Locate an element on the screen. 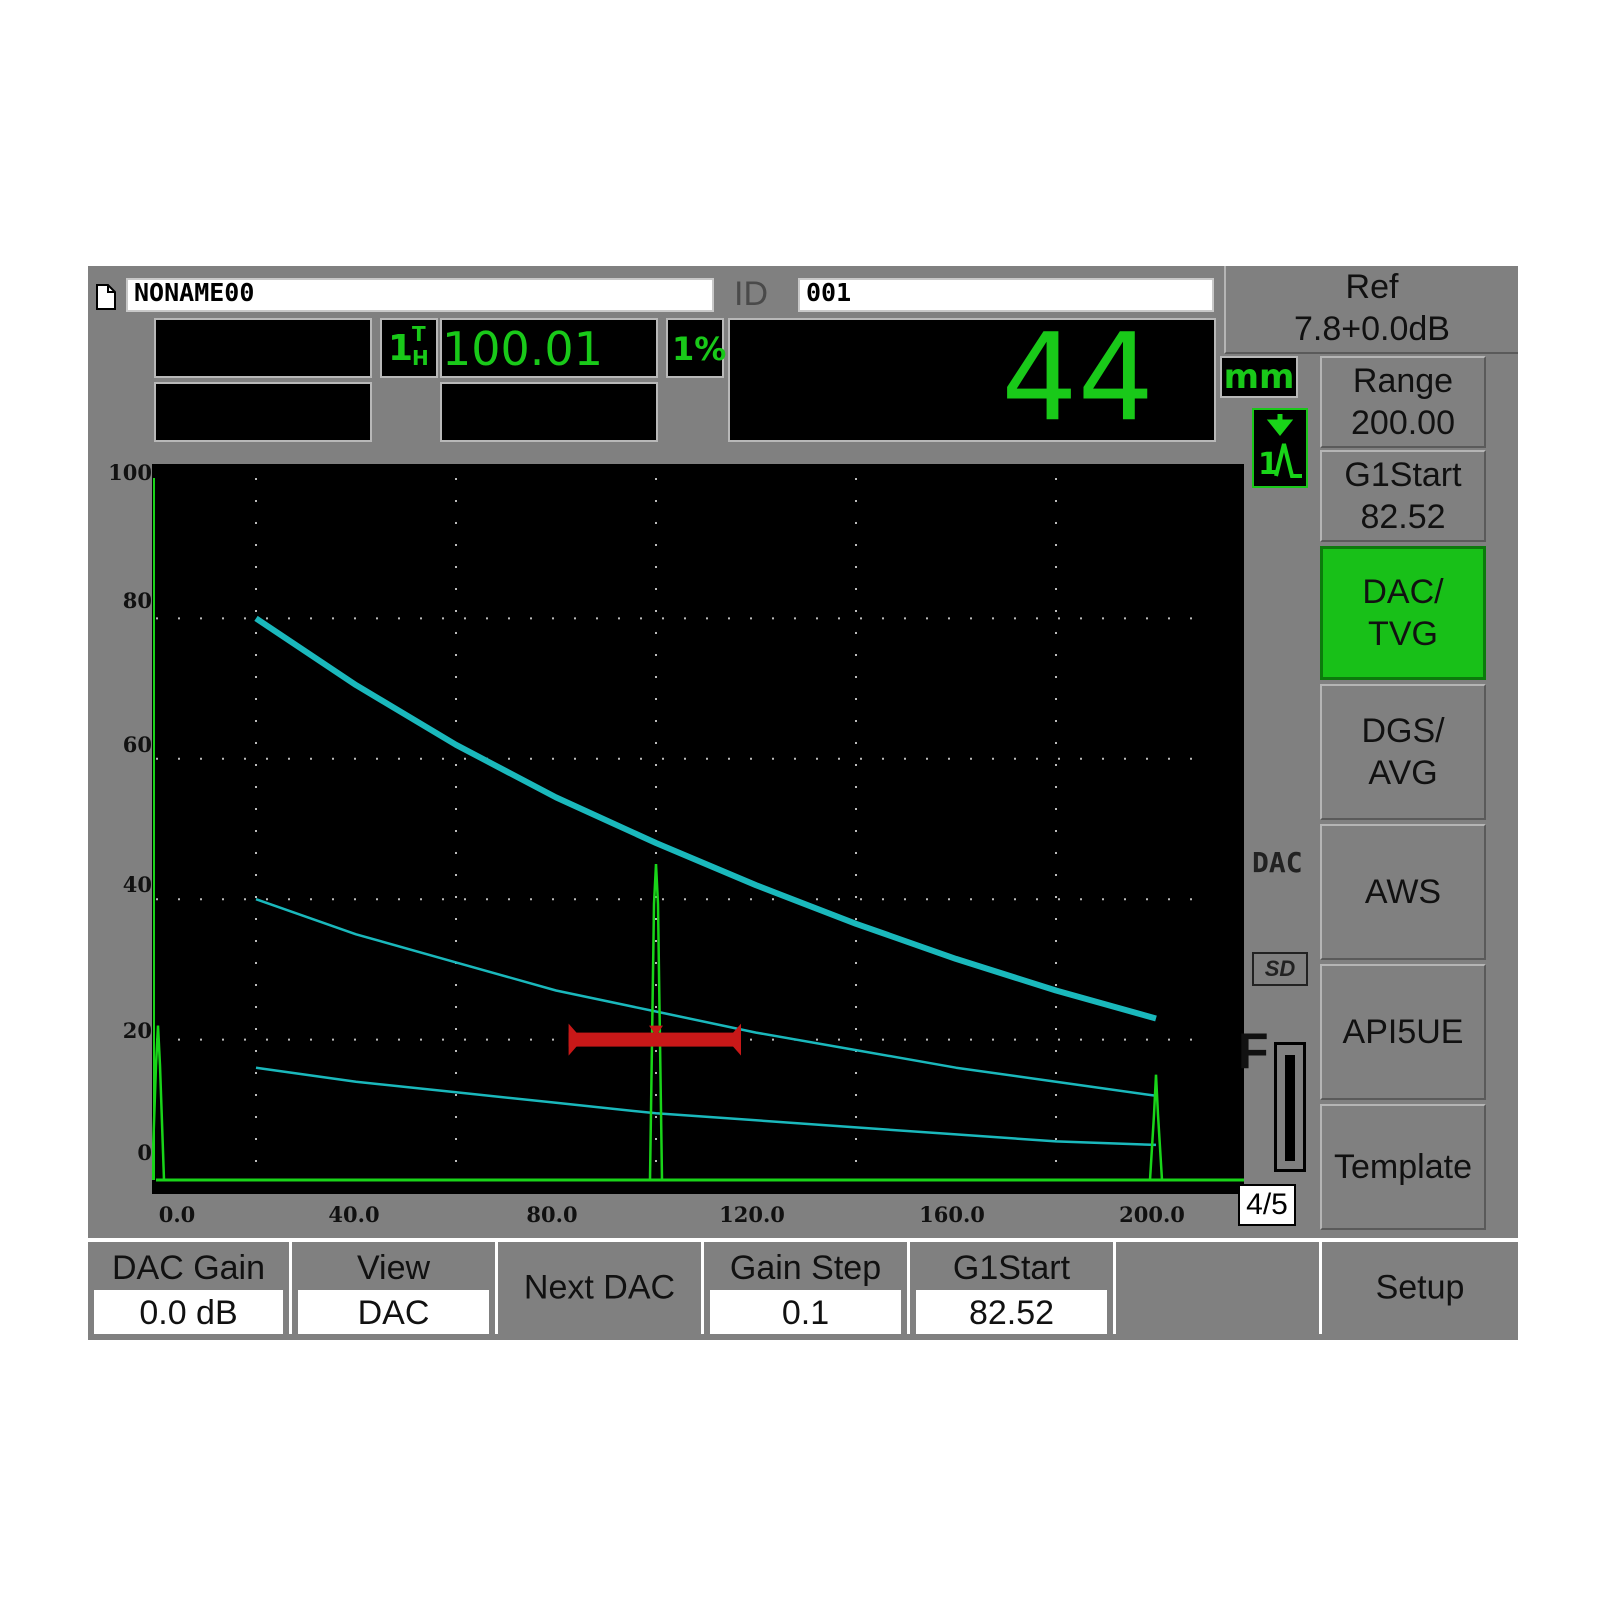  gain-step-label: Gain Step is located at coordinates (805, 1267).